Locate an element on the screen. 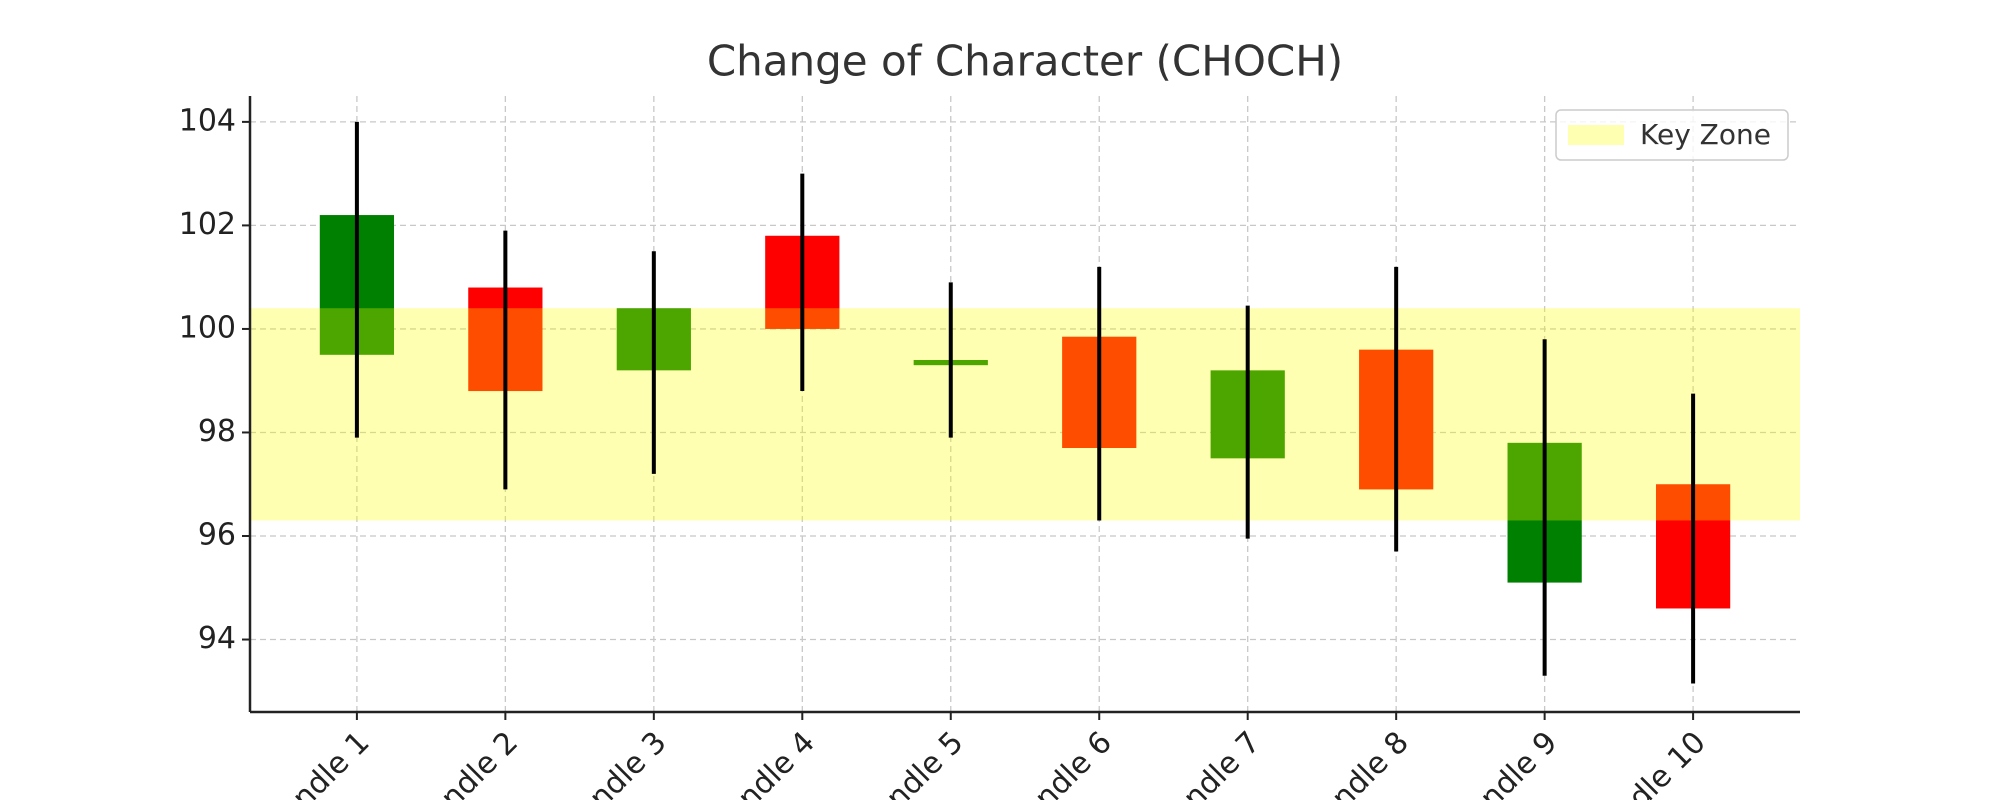  legend-label: Key Zone is located at coordinates (1705, 134).